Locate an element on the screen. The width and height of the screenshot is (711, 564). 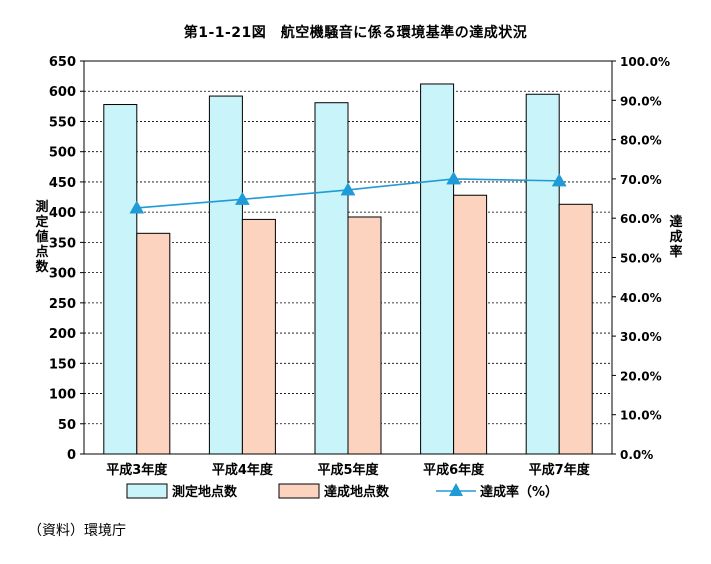
x-tick-label: 平成3年度 is located at coordinates (137, 470).